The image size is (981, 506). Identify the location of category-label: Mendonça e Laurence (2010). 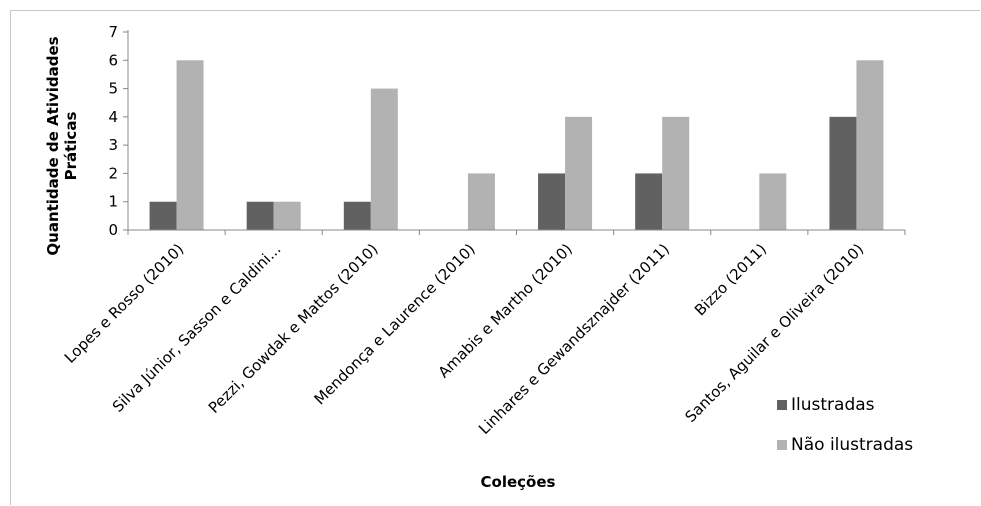
(395, 324).